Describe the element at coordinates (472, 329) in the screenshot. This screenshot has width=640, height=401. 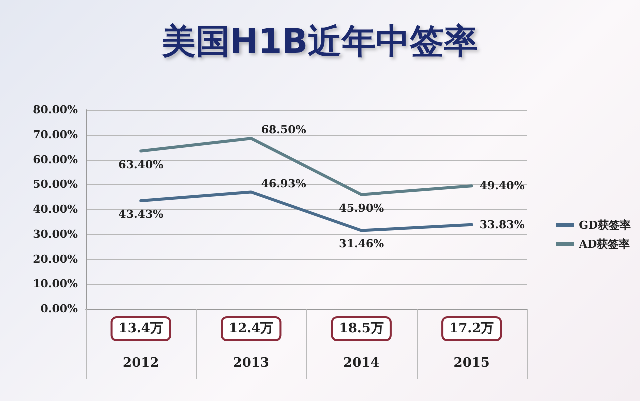
I see `text: 17.2万` at that location.